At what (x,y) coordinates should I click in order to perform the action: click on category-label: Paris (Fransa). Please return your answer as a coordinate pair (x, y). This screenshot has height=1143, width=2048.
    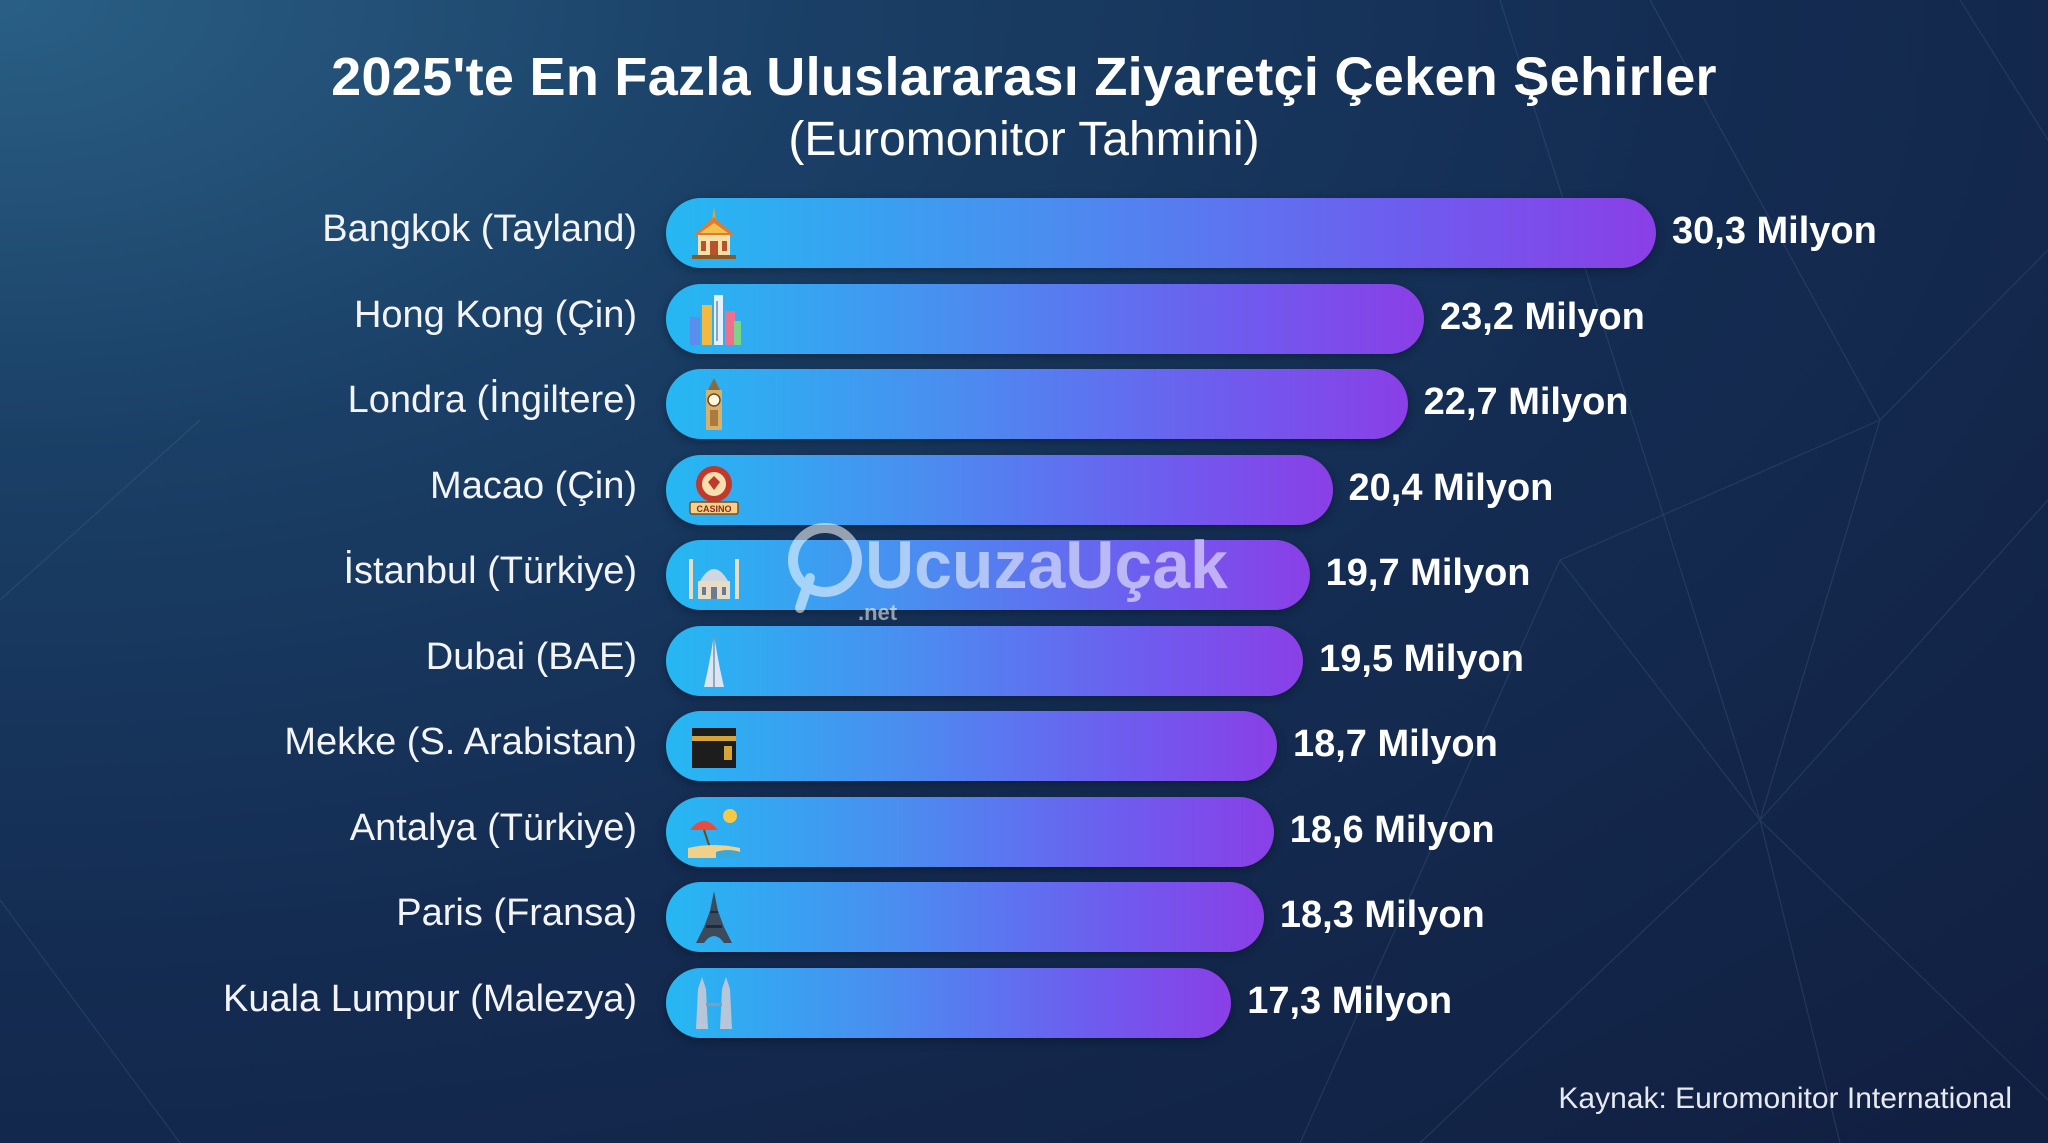
    Looking at the image, I should click on (516, 913).